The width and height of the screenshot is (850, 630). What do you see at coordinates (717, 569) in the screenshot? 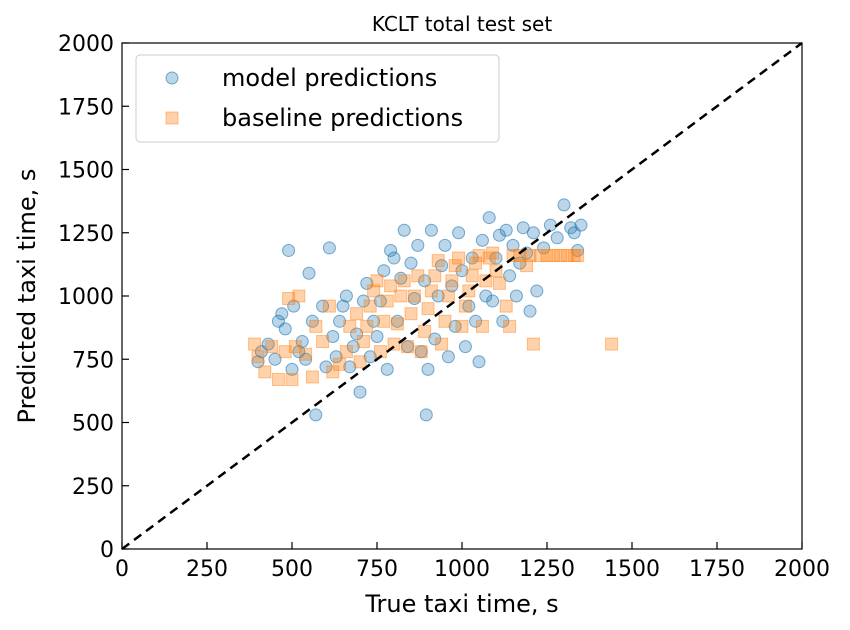
I see `x-tick-label: 1750` at bounding box center [717, 569].